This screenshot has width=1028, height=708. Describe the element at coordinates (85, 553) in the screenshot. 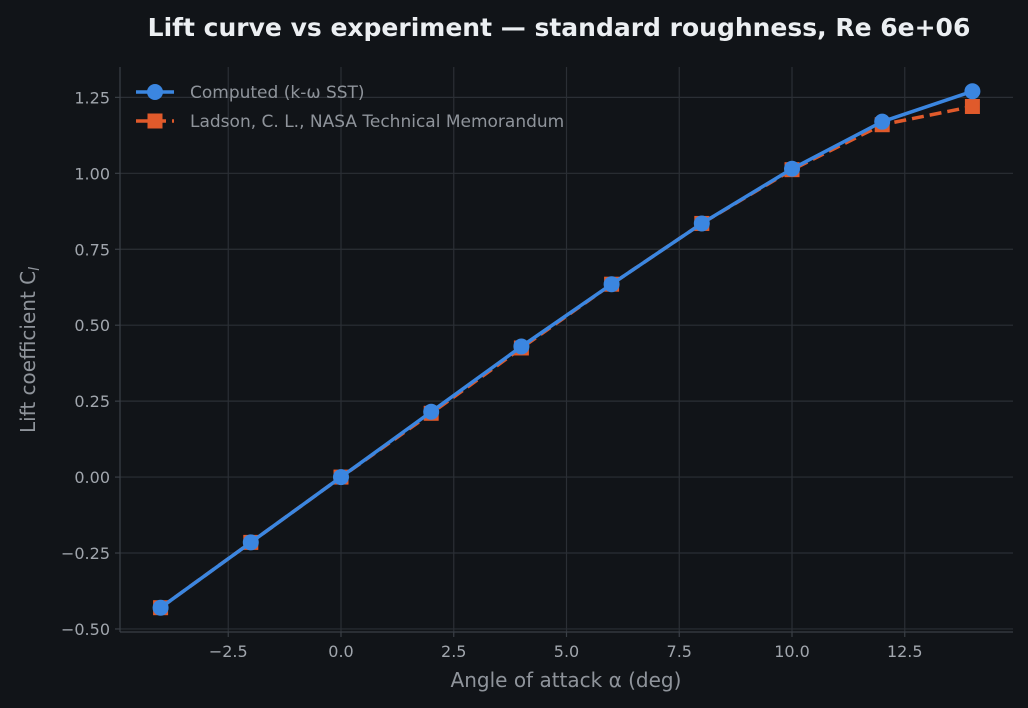

I see `y-tick-label: −0.25` at that location.